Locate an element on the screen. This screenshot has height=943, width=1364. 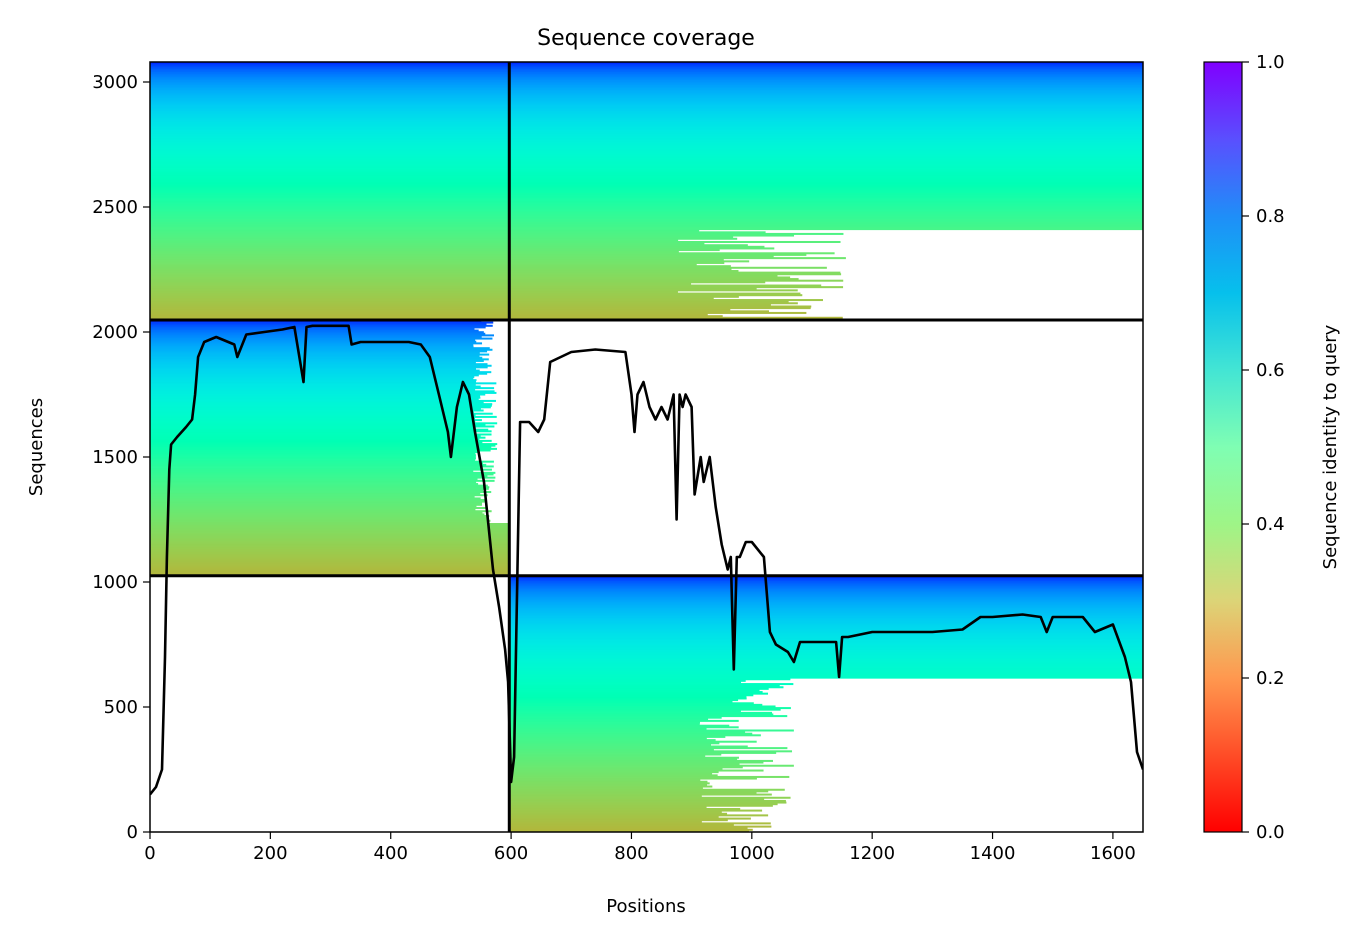
colorbar-tick-label: 0.6 is located at coordinates (1270, 370).